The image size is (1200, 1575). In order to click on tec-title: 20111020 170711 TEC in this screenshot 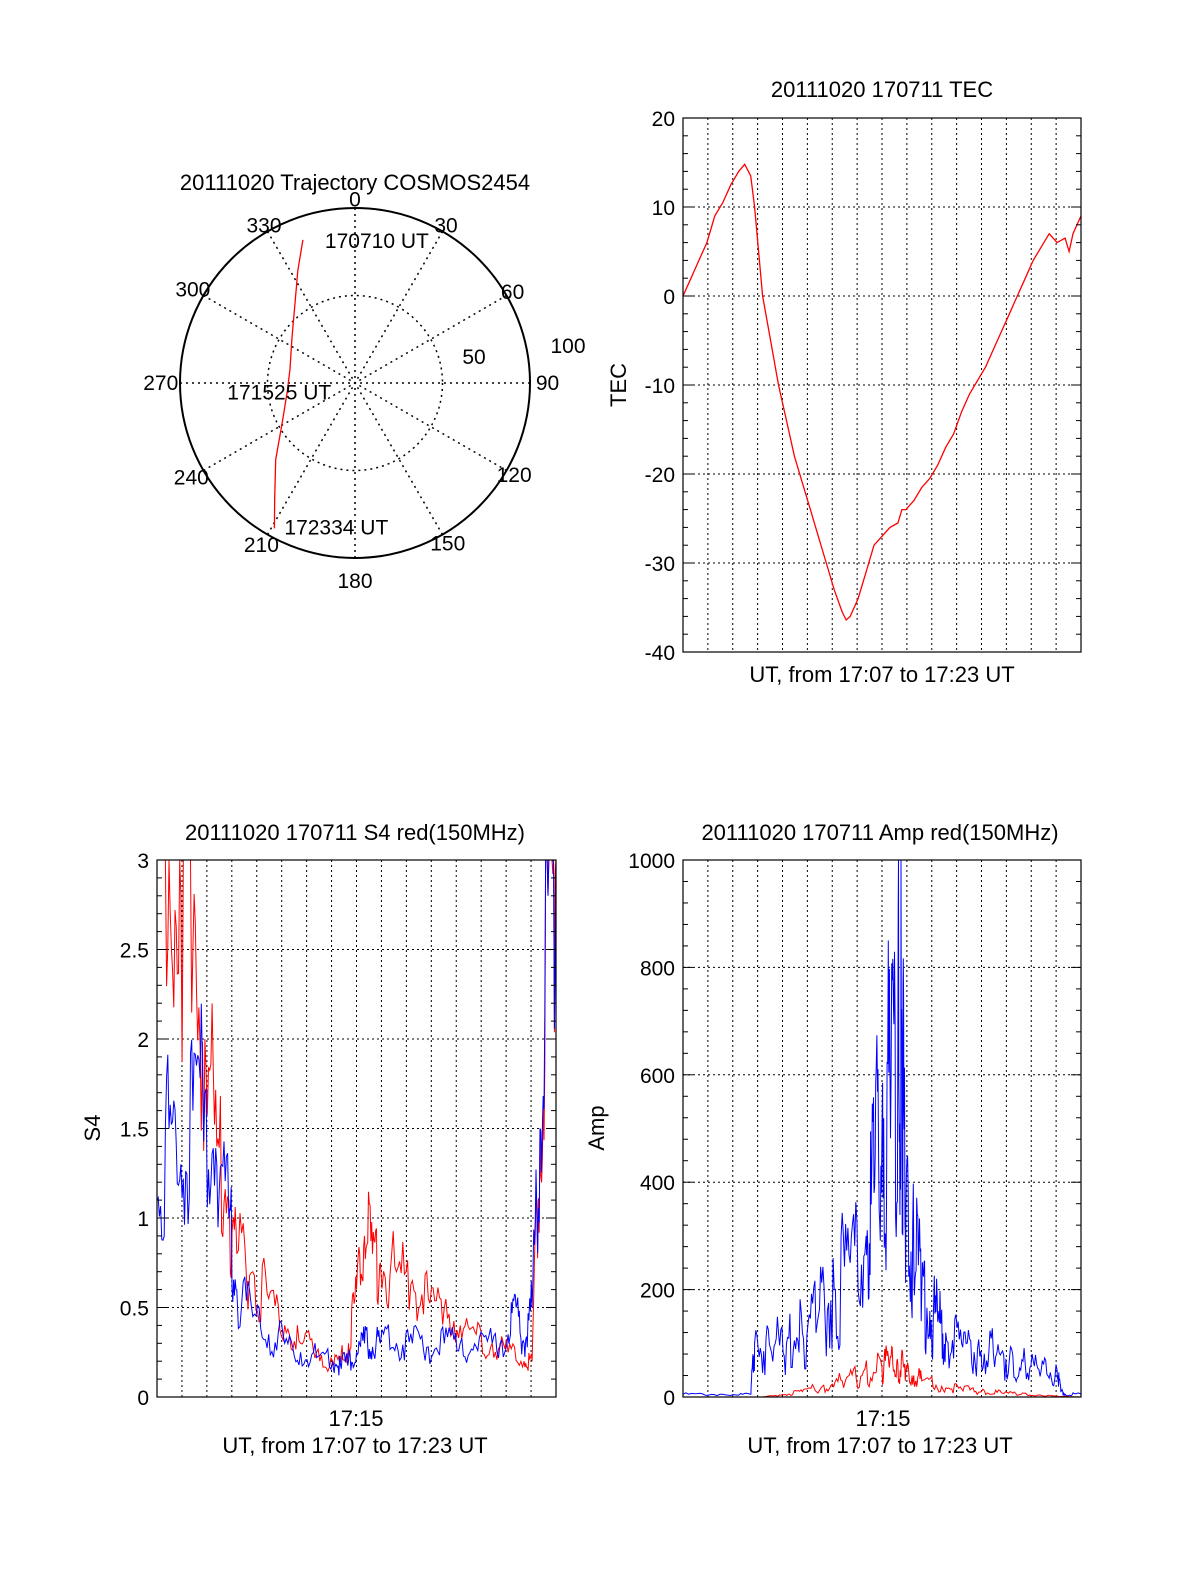, I will do `click(882, 89)`.